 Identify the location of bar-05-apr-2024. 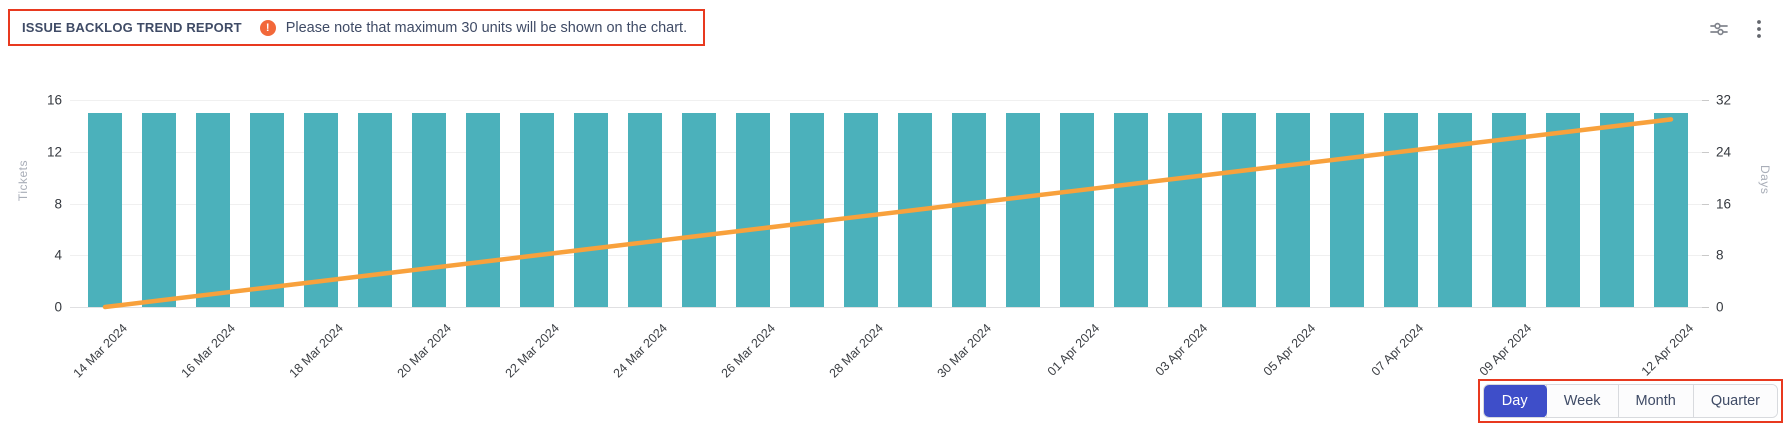
(1293, 209).